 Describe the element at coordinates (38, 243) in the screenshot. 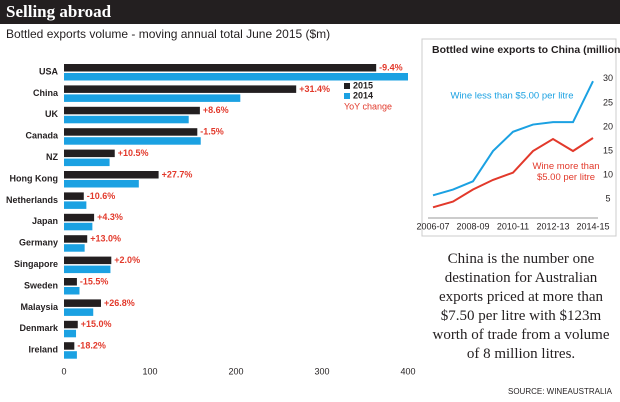

I see `category-label: Germany` at that location.